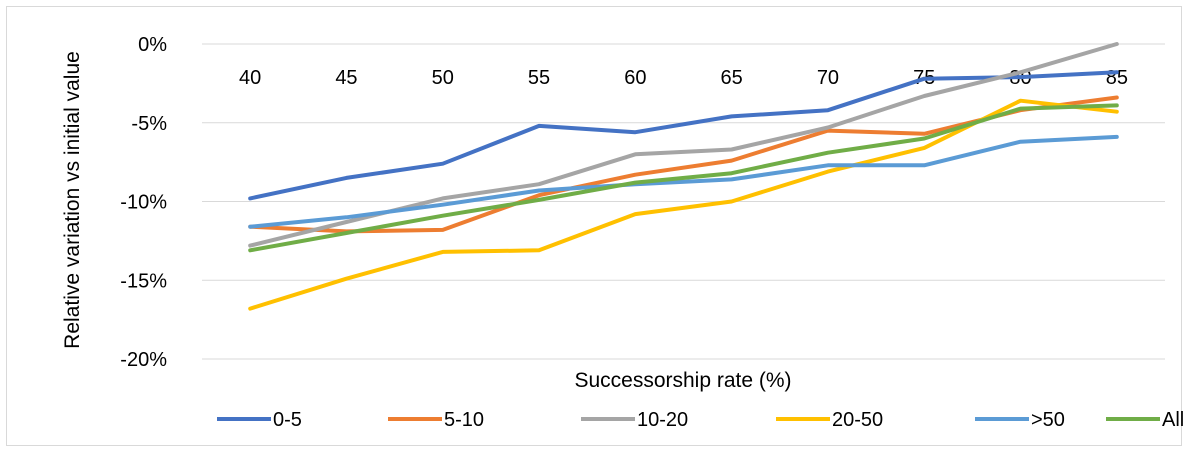 This screenshot has height=451, width=1186. I want to click on x-tick-label: 85, so click(1117, 78).